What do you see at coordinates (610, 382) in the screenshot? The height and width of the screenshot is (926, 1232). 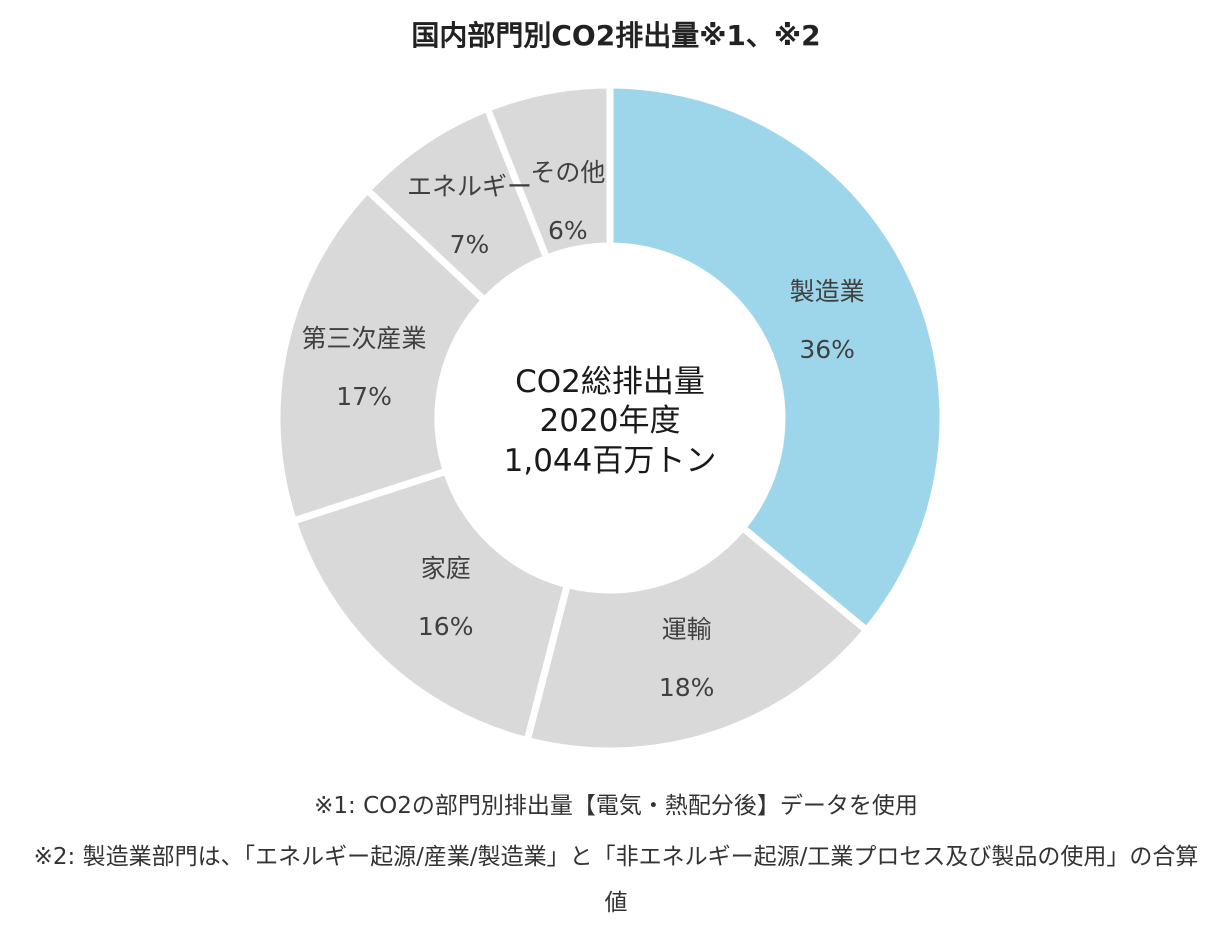 I see `center-label-title: CO2総排出量` at bounding box center [610, 382].